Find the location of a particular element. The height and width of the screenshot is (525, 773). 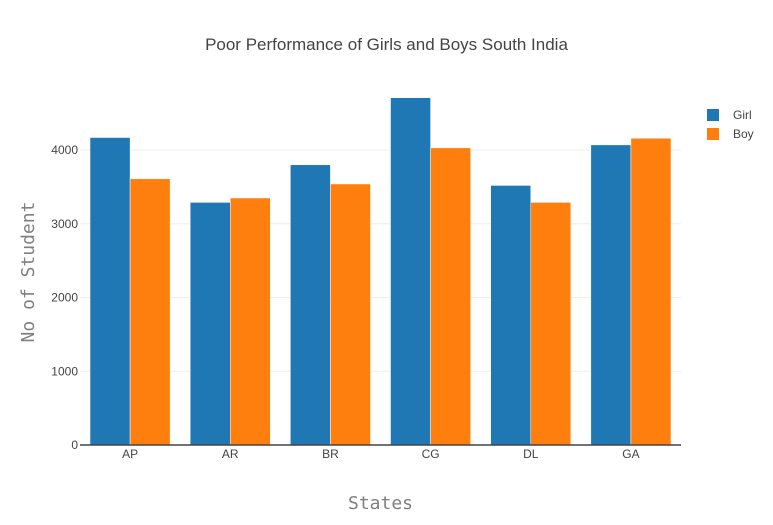

x-tick-label: AR is located at coordinates (230, 454).